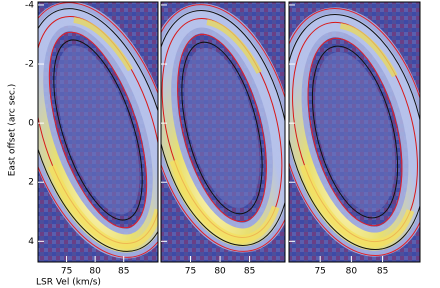 This screenshot has height=288, width=440. Describe the element at coordinates (31, 124) in the screenshot. I see `y-tick-label: 0` at that location.